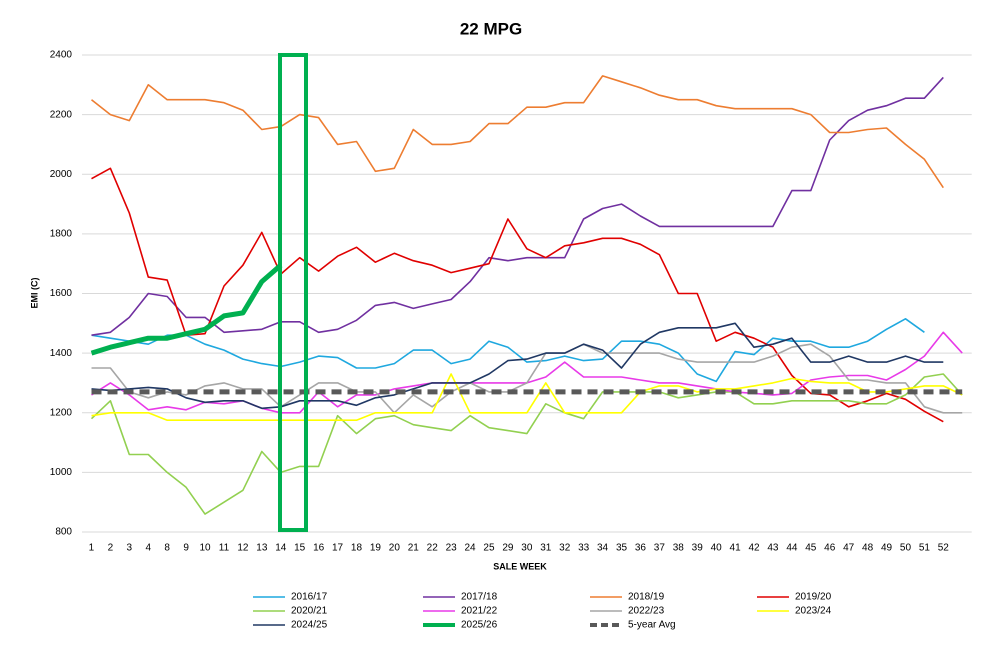  What do you see at coordinates (565, 548) in the screenshot?
I see `x-tick-label: 32` at bounding box center [565, 548].